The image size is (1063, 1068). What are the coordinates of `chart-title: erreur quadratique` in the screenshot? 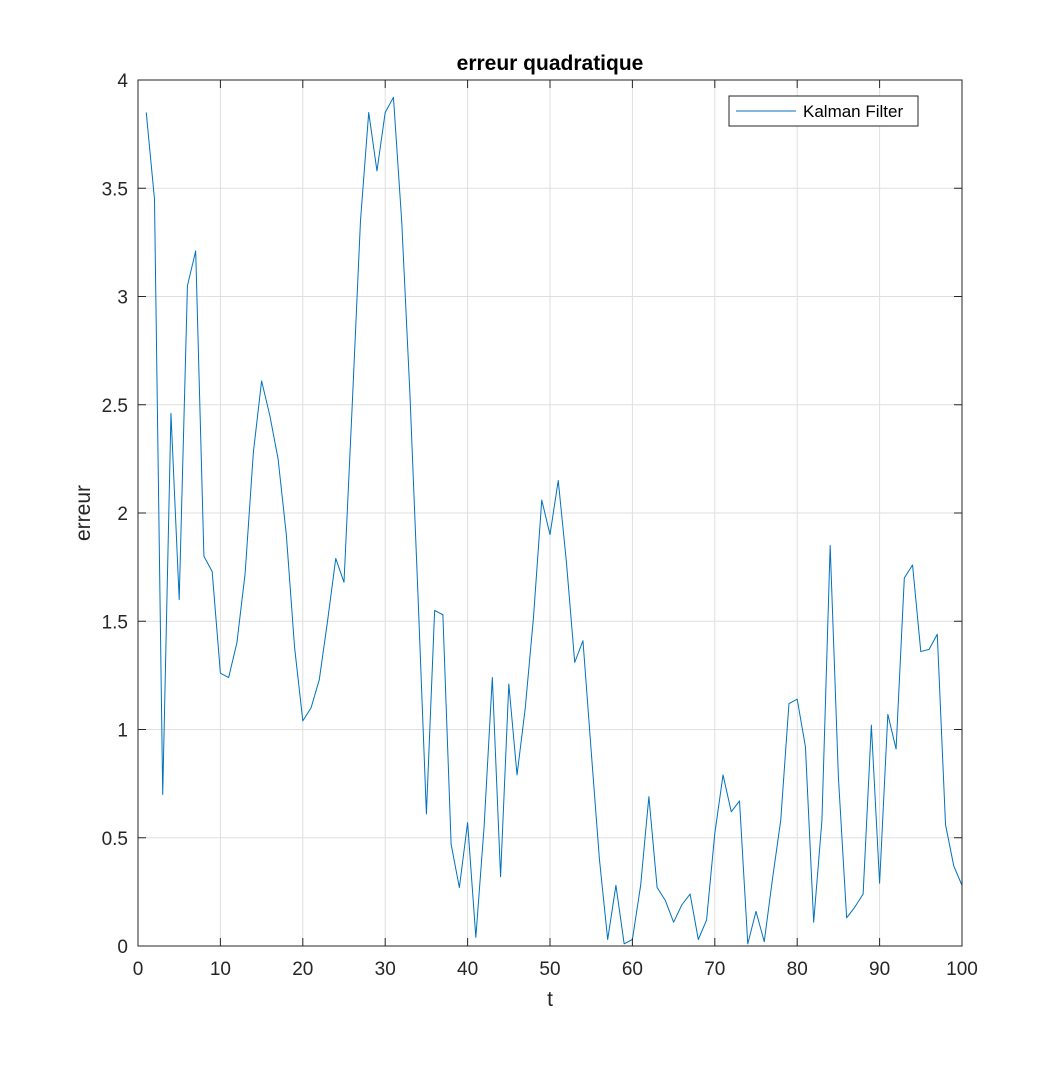 It's located at (550, 63).